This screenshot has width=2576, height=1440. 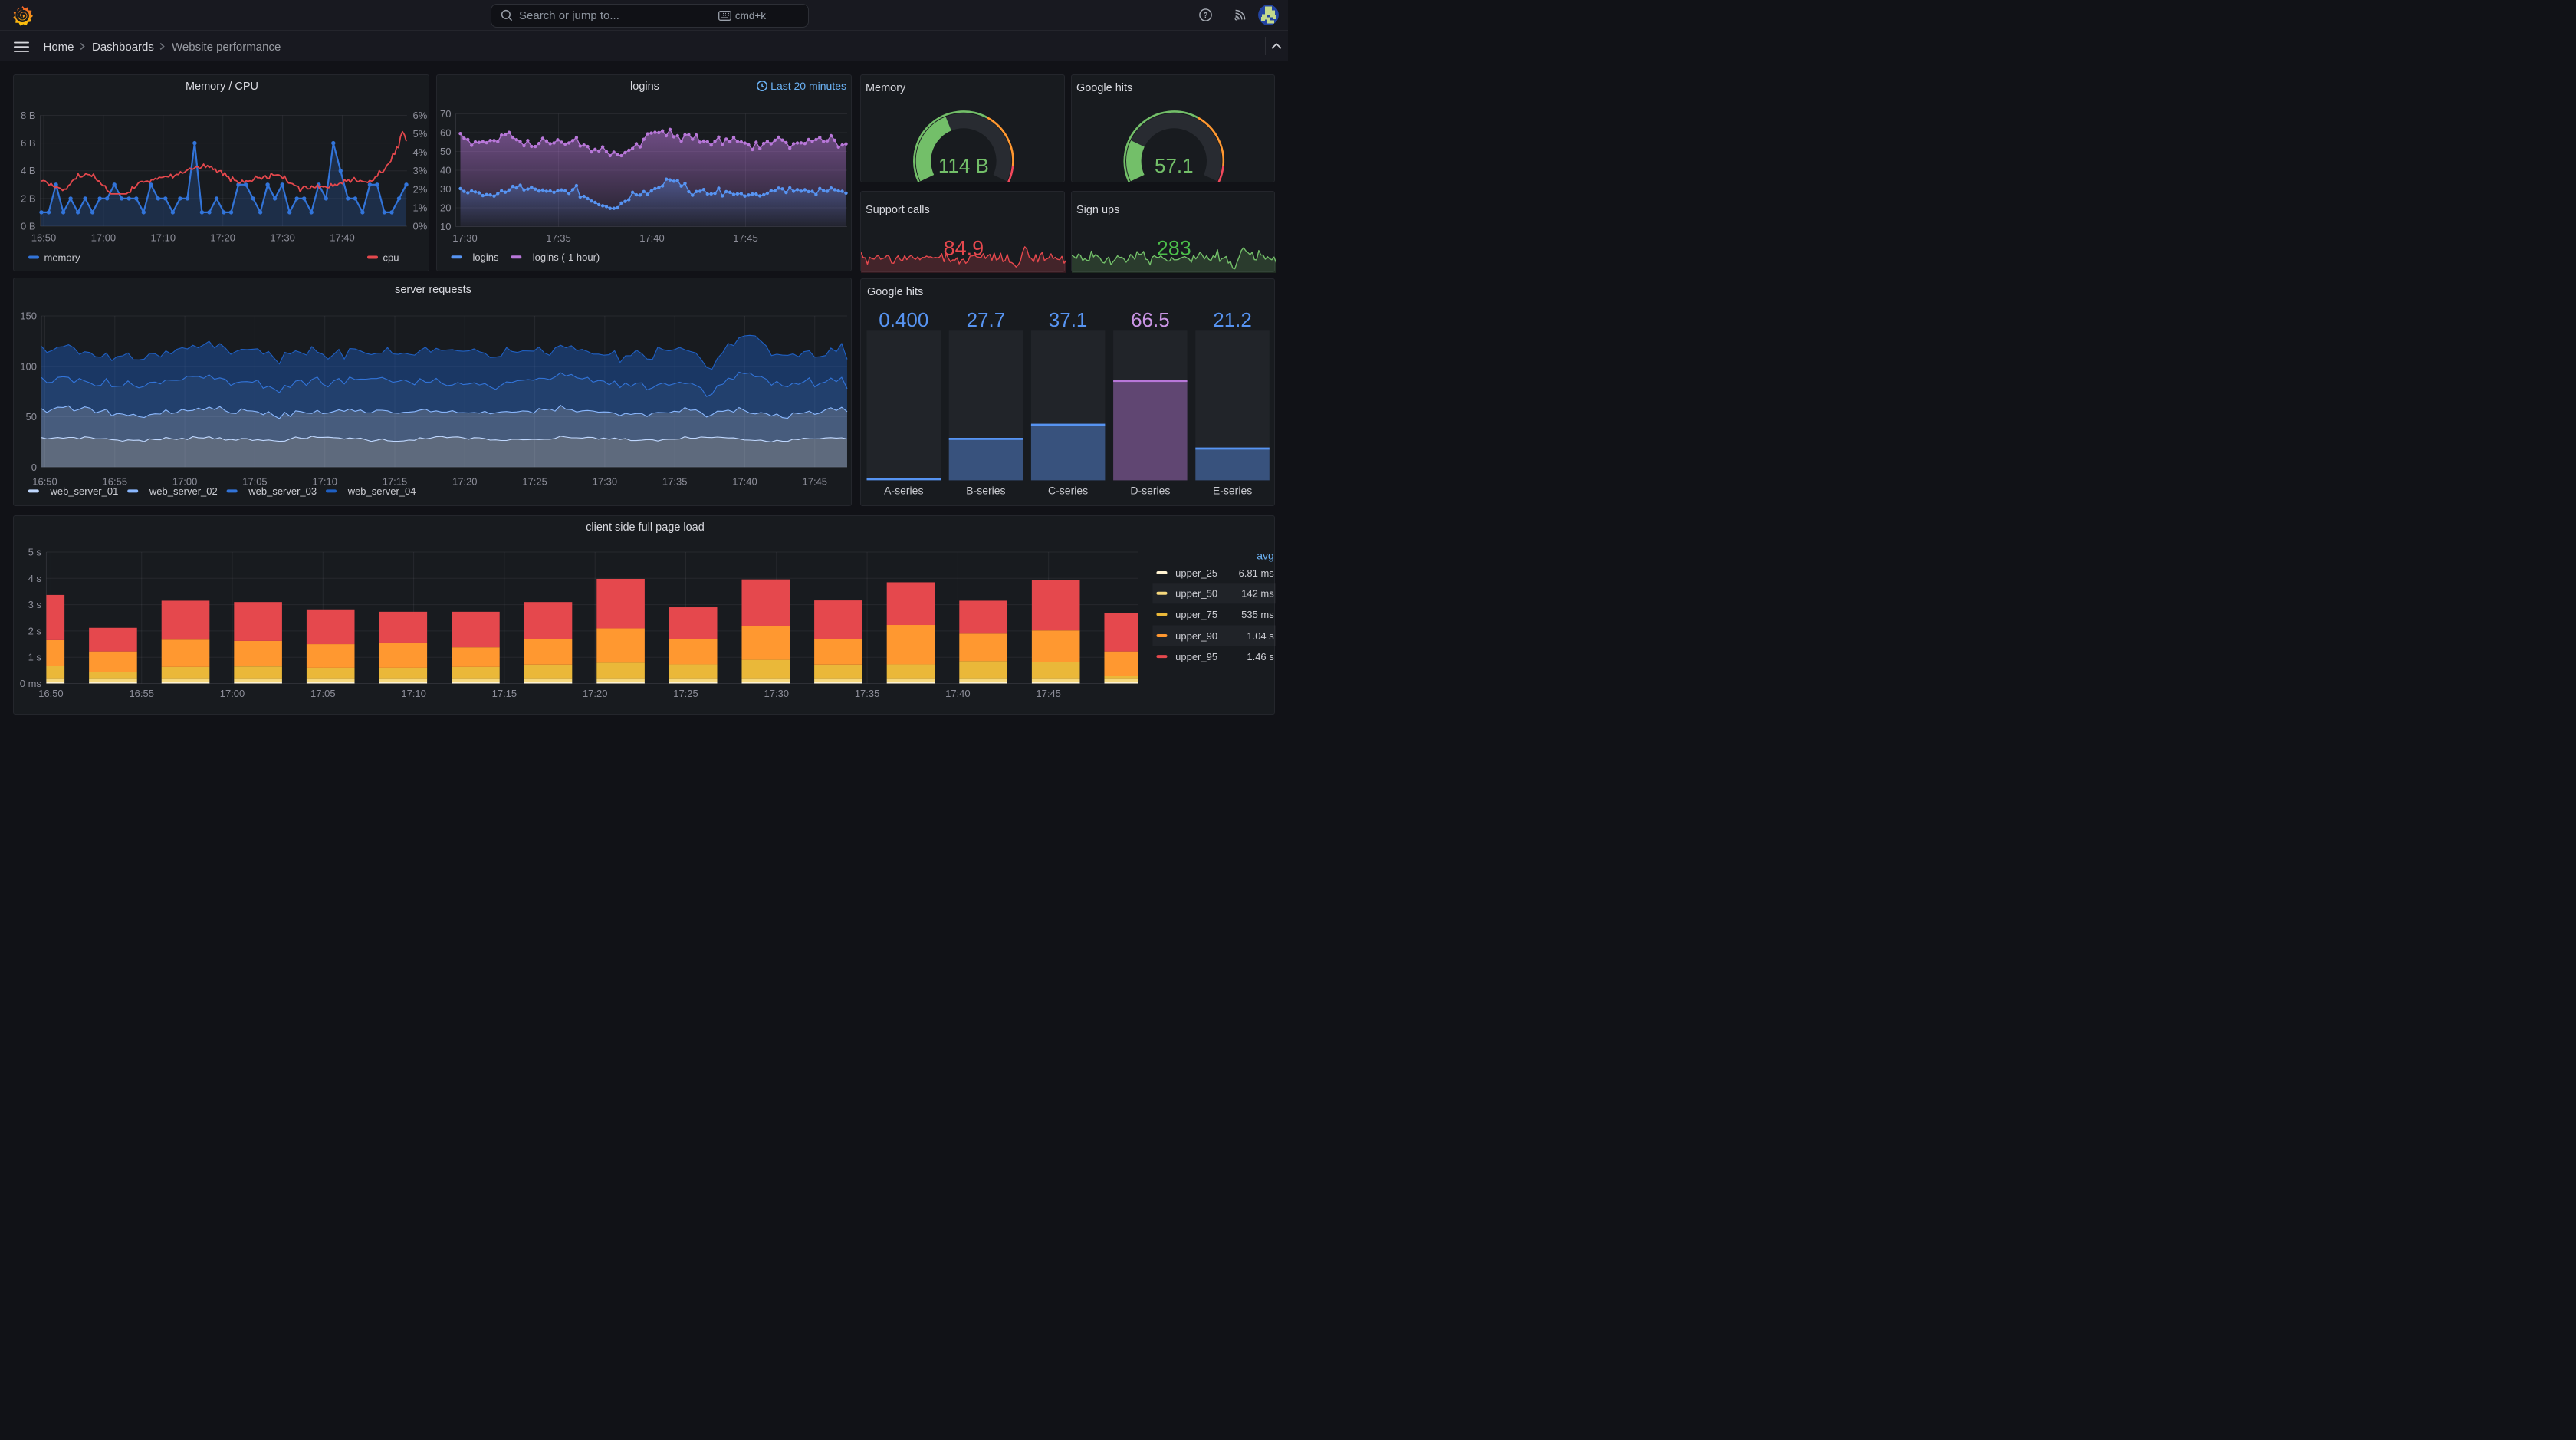 What do you see at coordinates (34, 467) in the screenshot?
I see `svg-text: 0` at bounding box center [34, 467].